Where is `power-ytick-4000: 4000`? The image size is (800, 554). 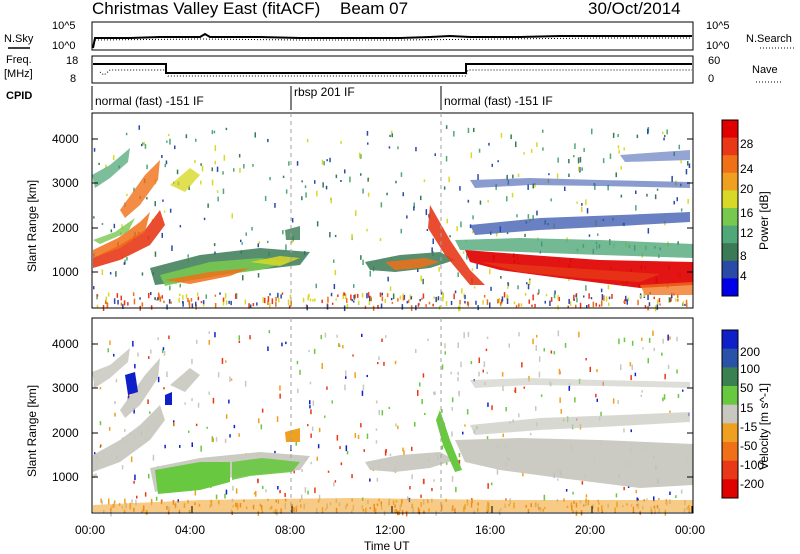
power-ytick-4000: 4000 is located at coordinates (65, 139).